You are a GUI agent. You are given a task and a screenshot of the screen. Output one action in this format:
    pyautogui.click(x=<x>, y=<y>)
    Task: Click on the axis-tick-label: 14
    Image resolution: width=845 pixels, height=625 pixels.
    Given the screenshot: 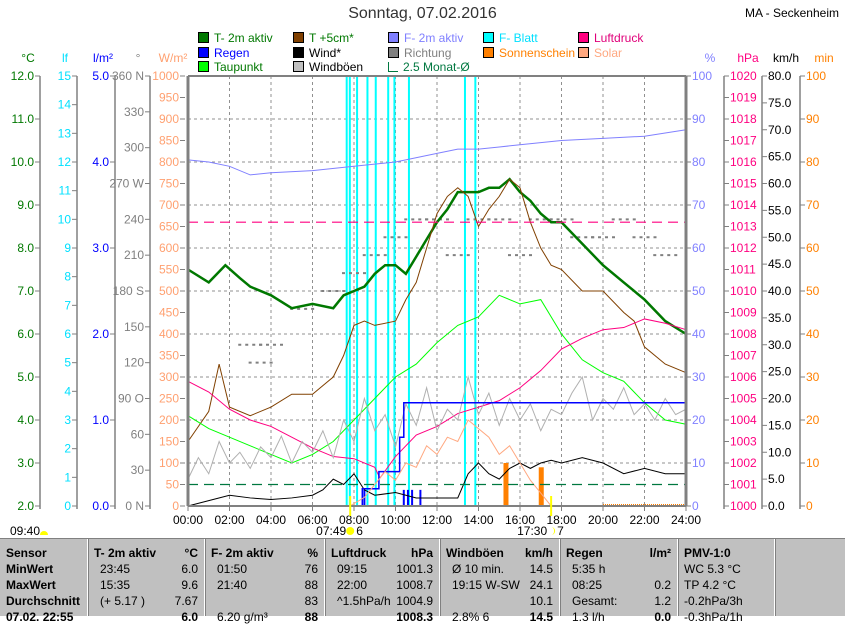 What is the action you would take?
    pyautogui.click(x=65, y=105)
    